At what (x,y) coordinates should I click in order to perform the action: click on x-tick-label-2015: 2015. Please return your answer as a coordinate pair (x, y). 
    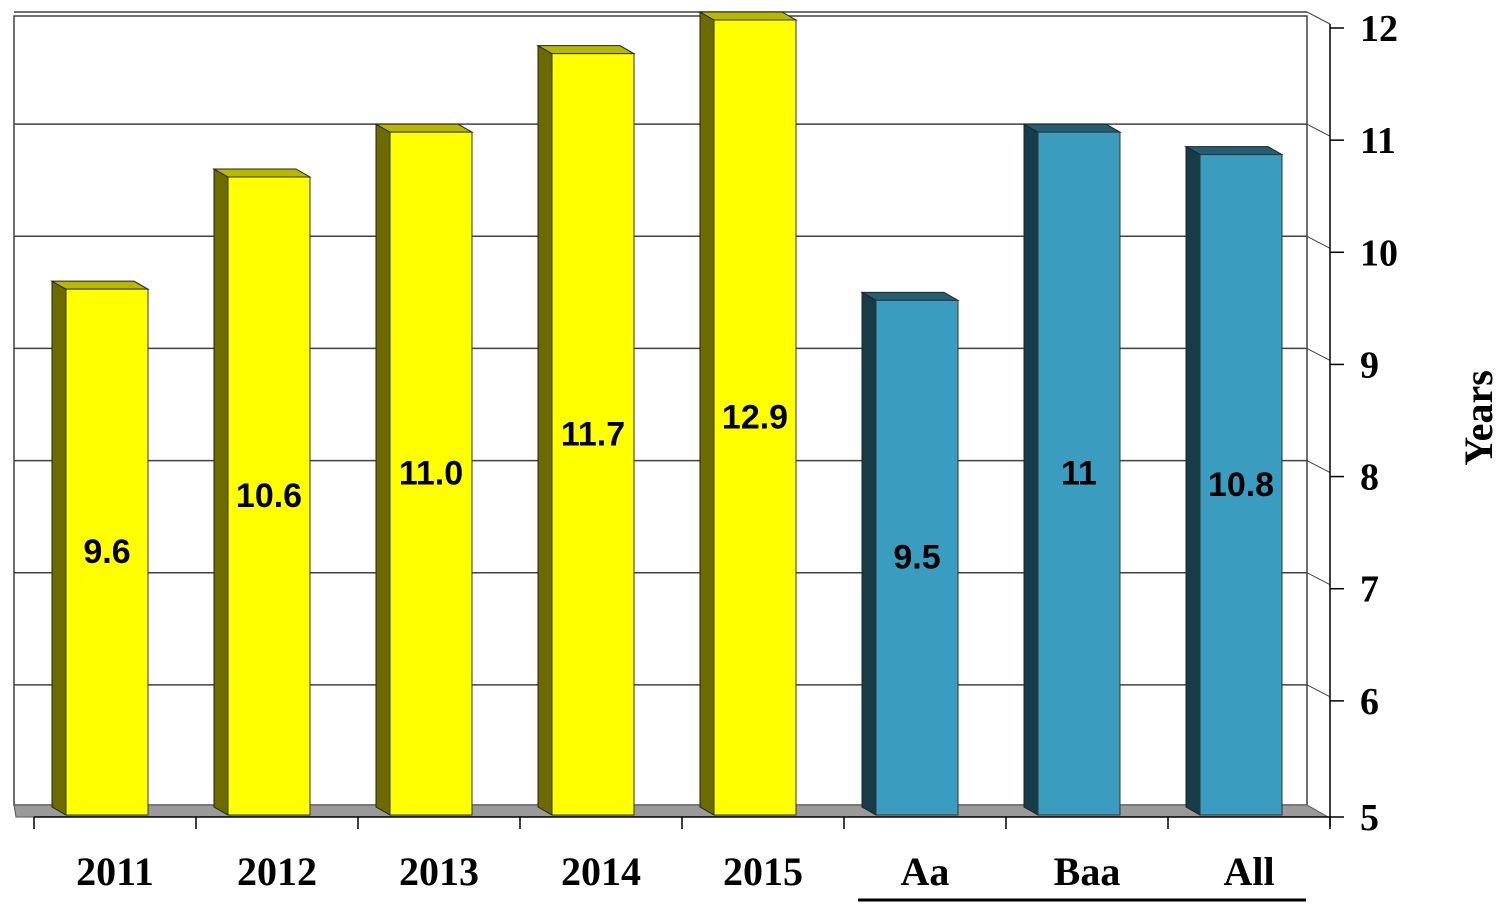
    Looking at the image, I should click on (763, 871).